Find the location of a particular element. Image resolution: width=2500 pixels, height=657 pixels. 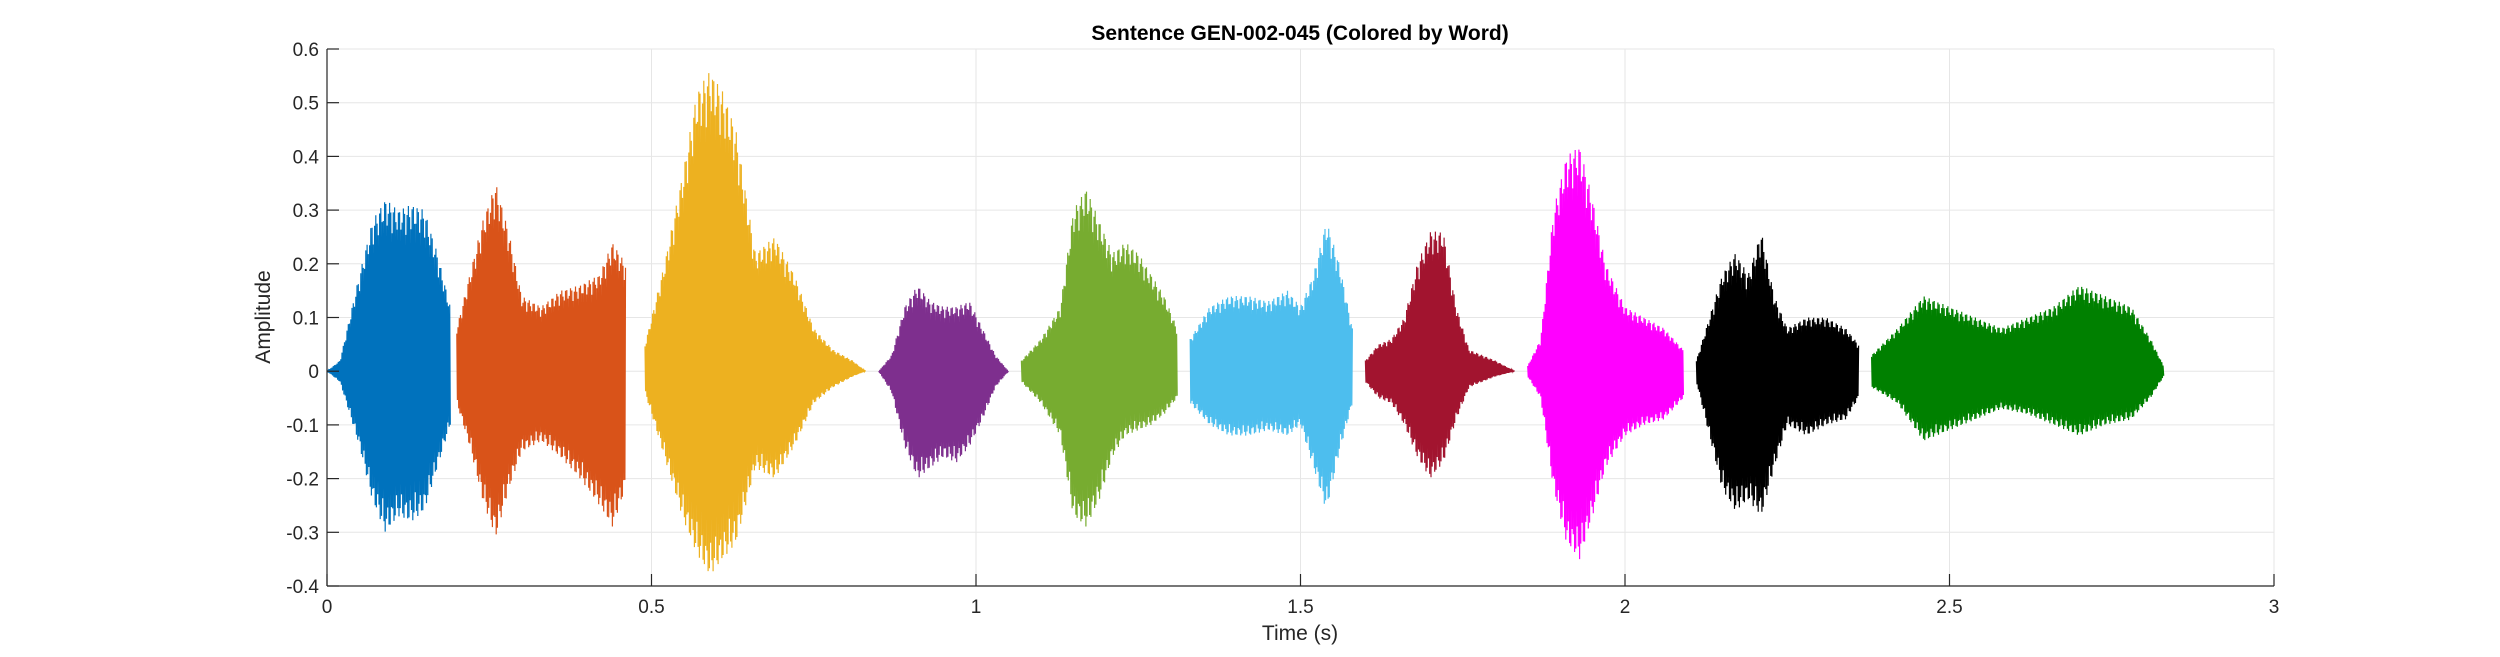

y-tick-label: 0.1 is located at coordinates (306, 319).